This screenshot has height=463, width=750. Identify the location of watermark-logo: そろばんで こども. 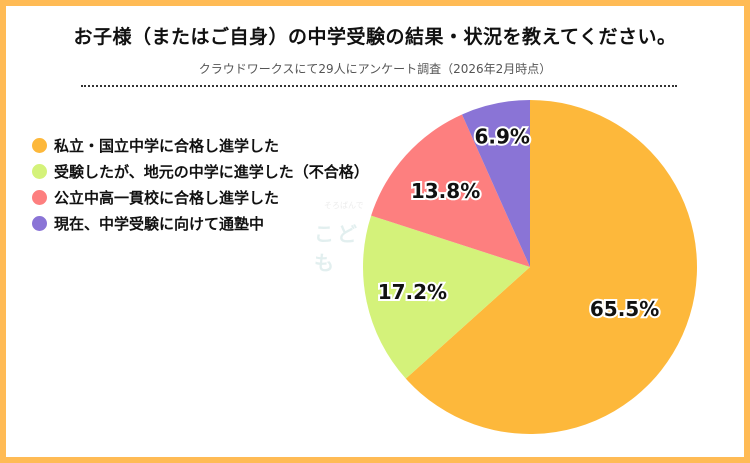
(322, 235).